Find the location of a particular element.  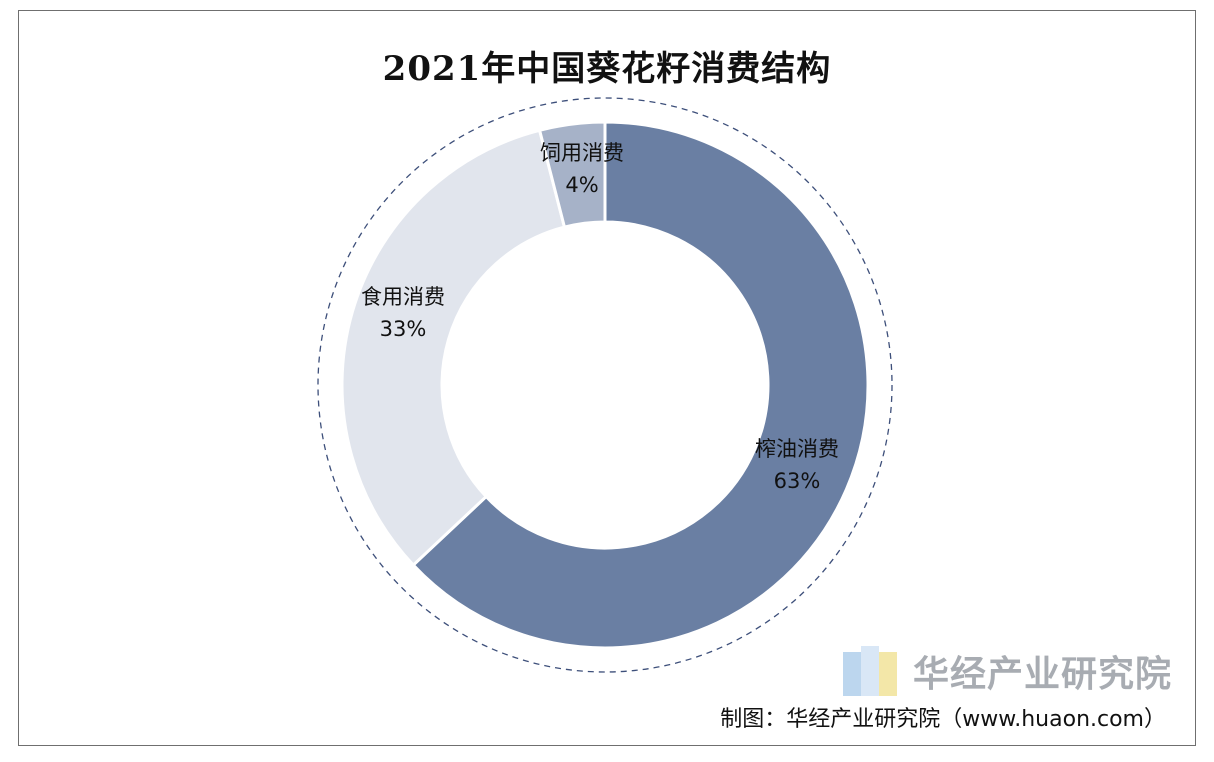

chart-title: 2021年中国葵花籽消费结构 is located at coordinates (607, 69).